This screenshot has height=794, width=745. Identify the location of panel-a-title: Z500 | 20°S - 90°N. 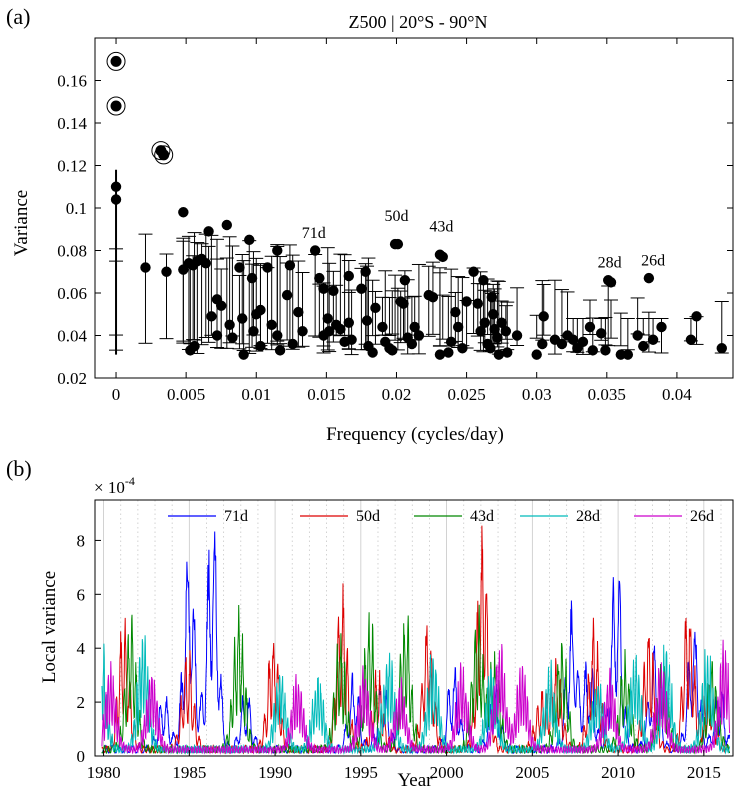
(418, 22).